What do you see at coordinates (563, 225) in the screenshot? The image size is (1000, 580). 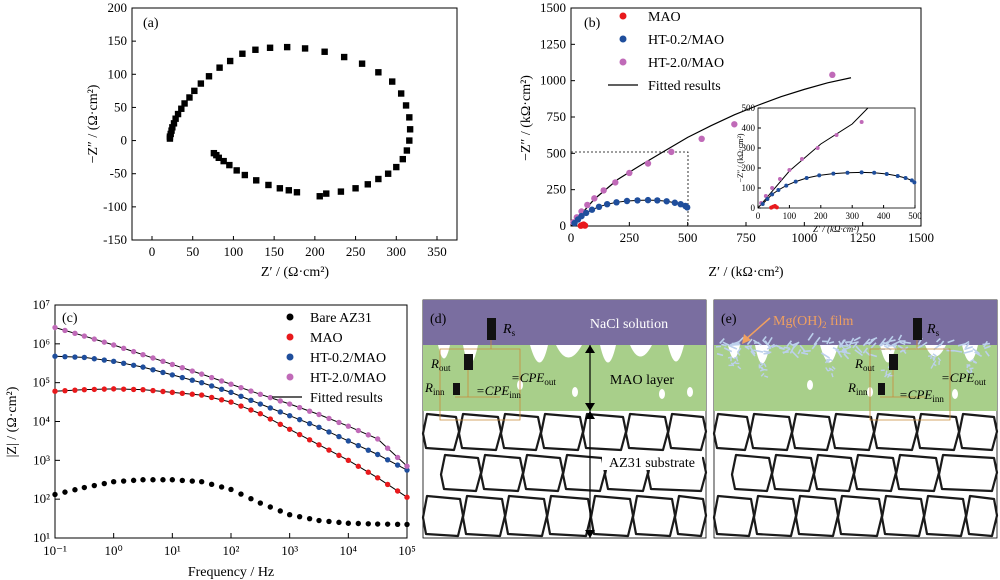 I see `b-ytick-label: 0` at bounding box center [563, 225].